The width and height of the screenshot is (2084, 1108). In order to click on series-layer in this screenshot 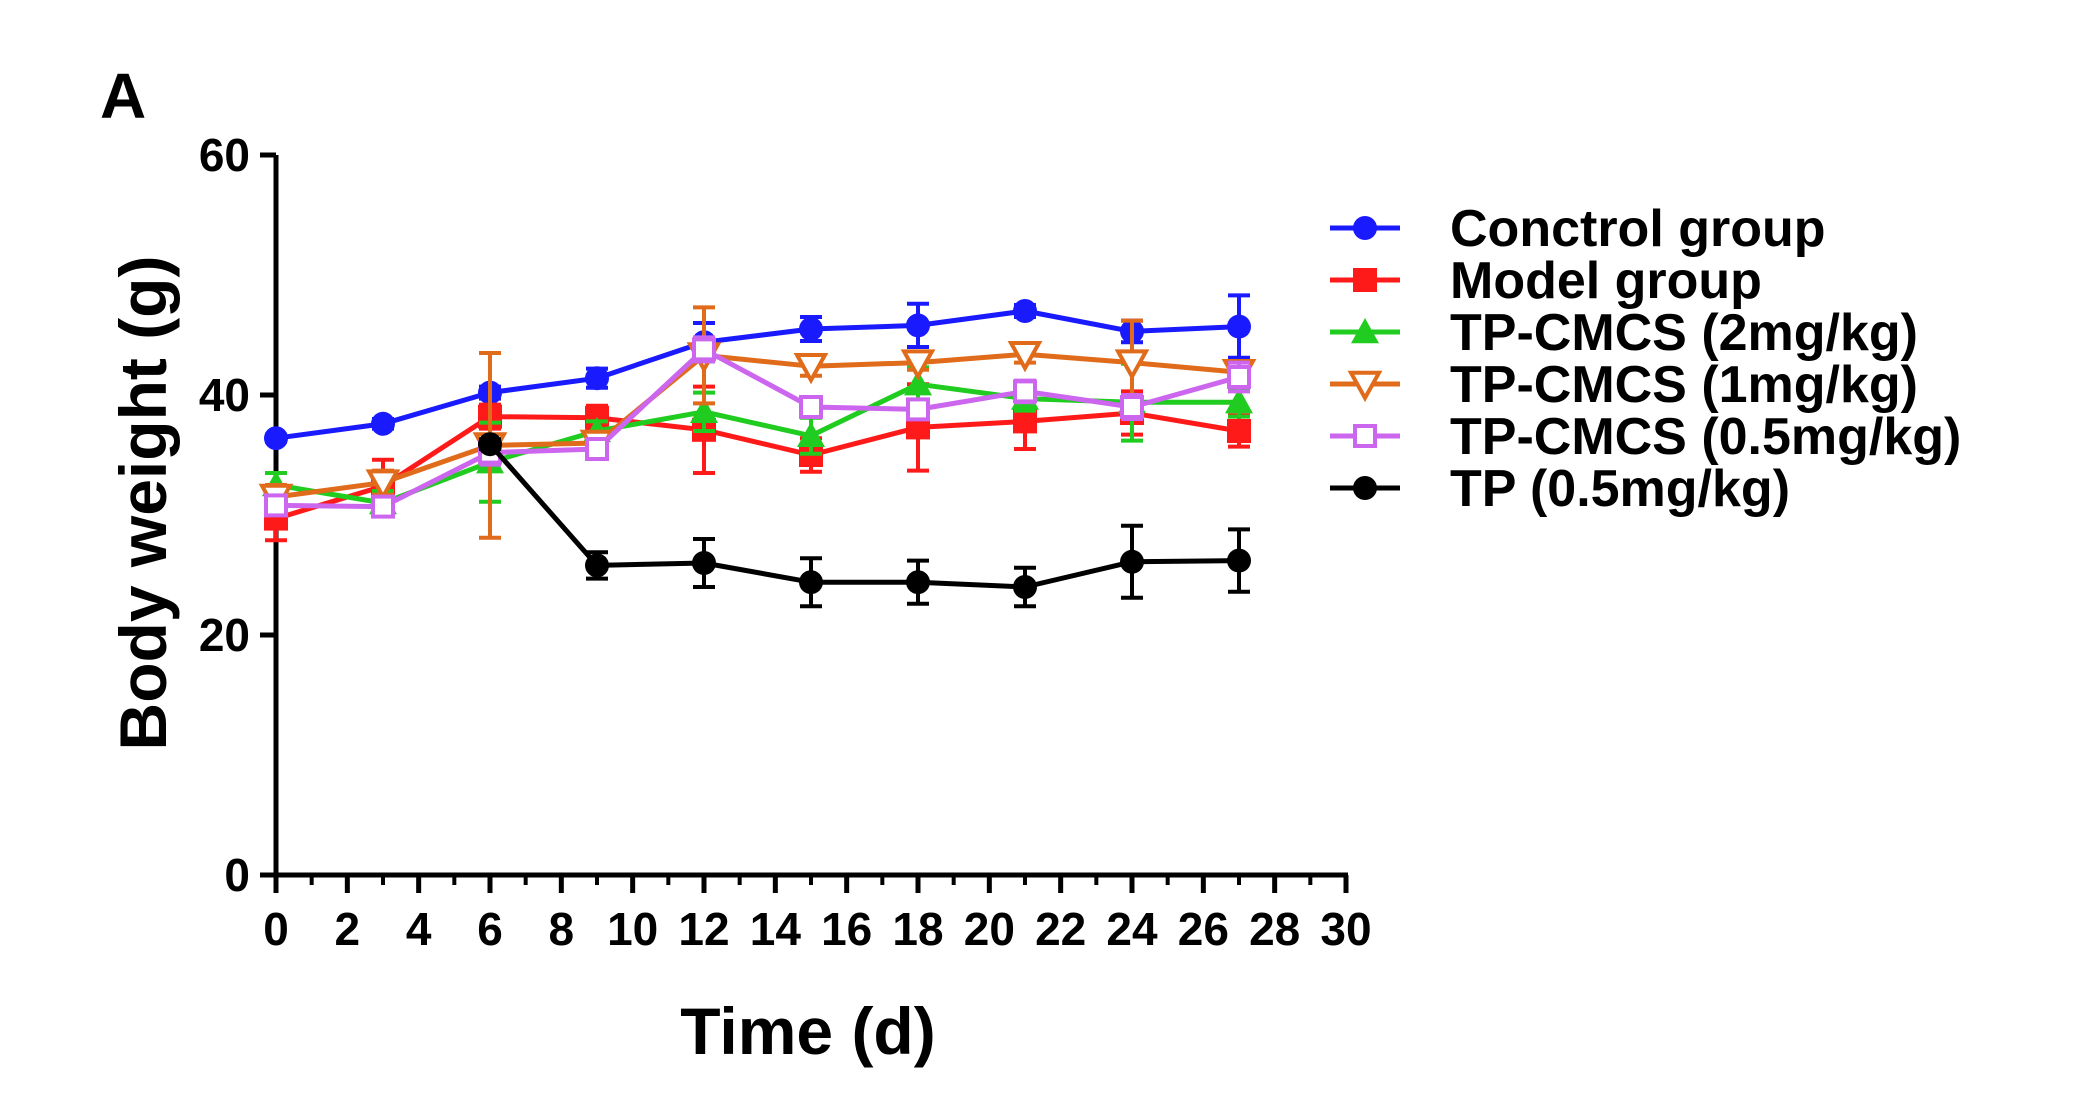, I will do `click(757, 451)`.